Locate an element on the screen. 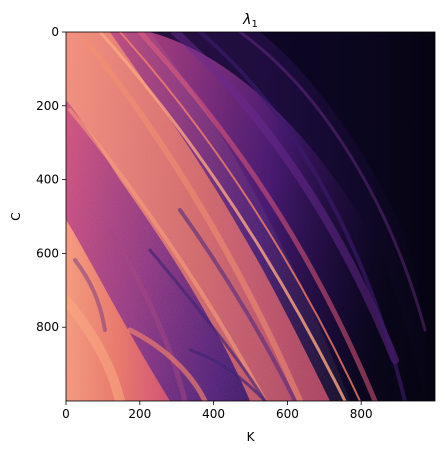 This screenshot has width=445, height=455. y-axis-ticks: 0 200 400 600 800 is located at coordinates (51, 179).